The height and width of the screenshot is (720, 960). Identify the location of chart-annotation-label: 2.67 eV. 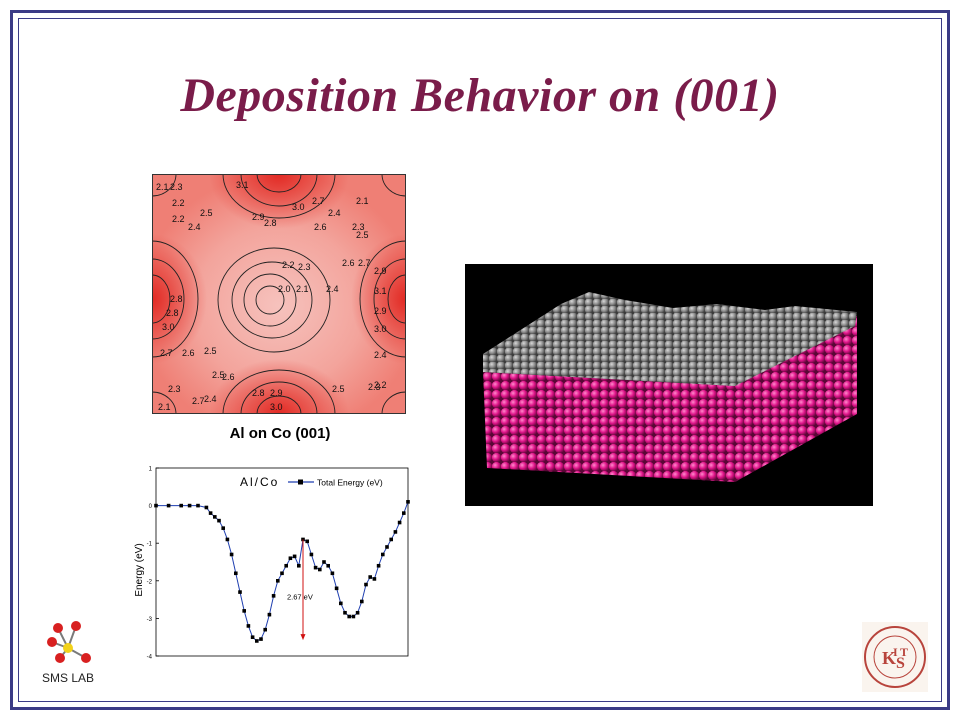
(300, 597).